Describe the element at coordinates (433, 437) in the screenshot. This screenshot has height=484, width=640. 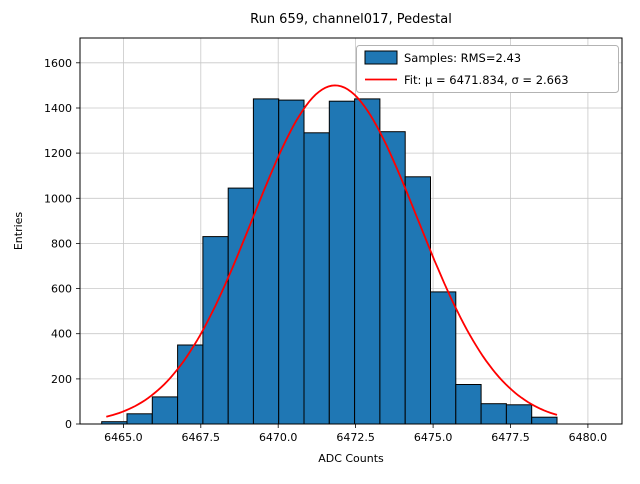
I see `x-tick-label: 6475.0` at that location.